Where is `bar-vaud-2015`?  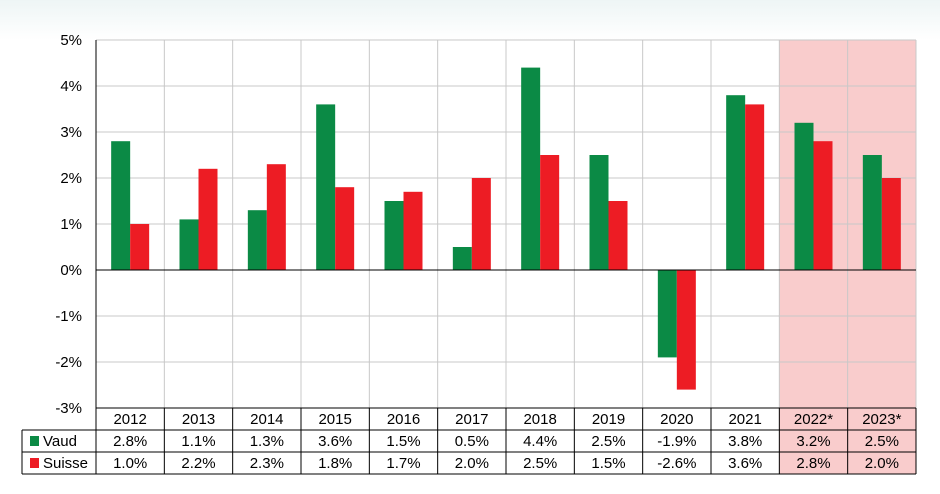
bar-vaud-2015 is located at coordinates (326, 187).